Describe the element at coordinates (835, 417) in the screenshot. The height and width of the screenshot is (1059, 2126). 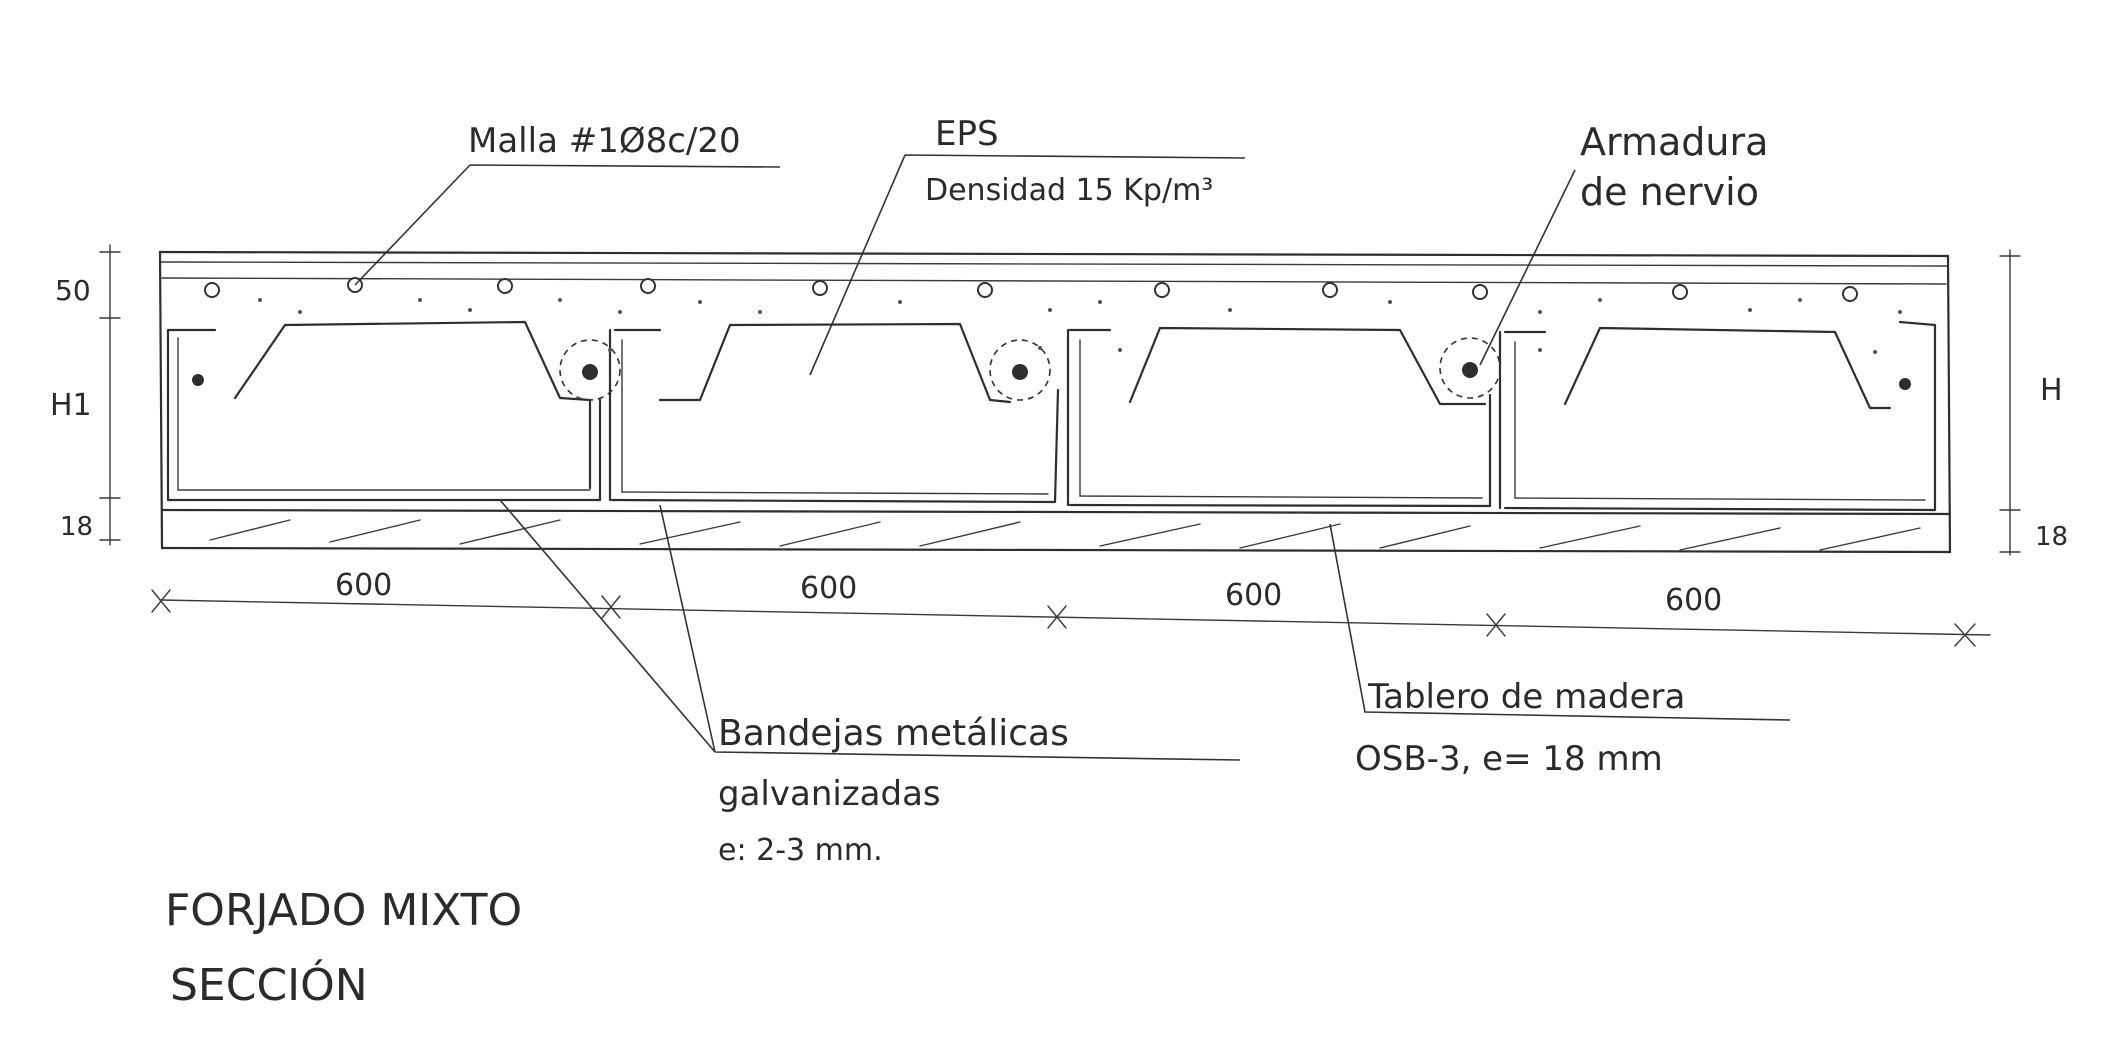
I see `tray-2-inner` at that location.